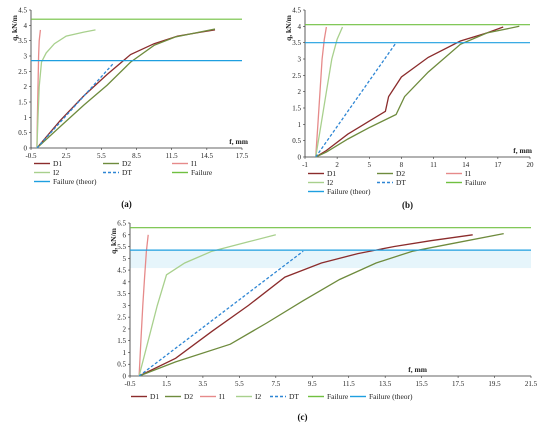 The height and width of the screenshot is (426, 550). Describe the element at coordinates (407, 205) in the screenshot. I see `panel-label: (b)` at that location.